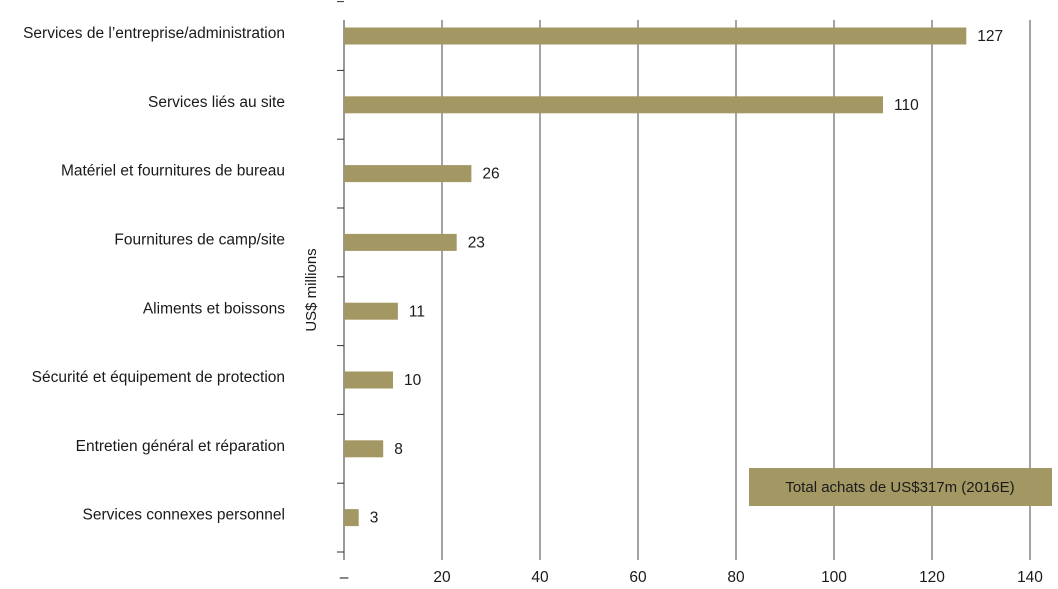  What do you see at coordinates (173, 171) in the screenshot?
I see `category-label: Matériel et fournitures de bureau` at bounding box center [173, 171].